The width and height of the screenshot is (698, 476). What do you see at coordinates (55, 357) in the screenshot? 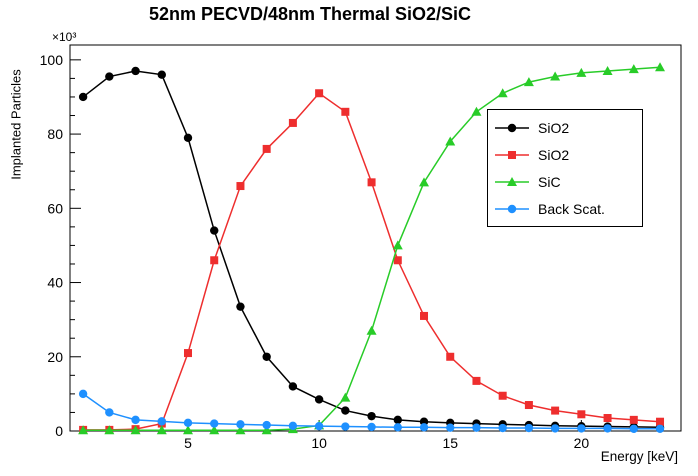
I see `y-tick-label: 20` at bounding box center [55, 357].